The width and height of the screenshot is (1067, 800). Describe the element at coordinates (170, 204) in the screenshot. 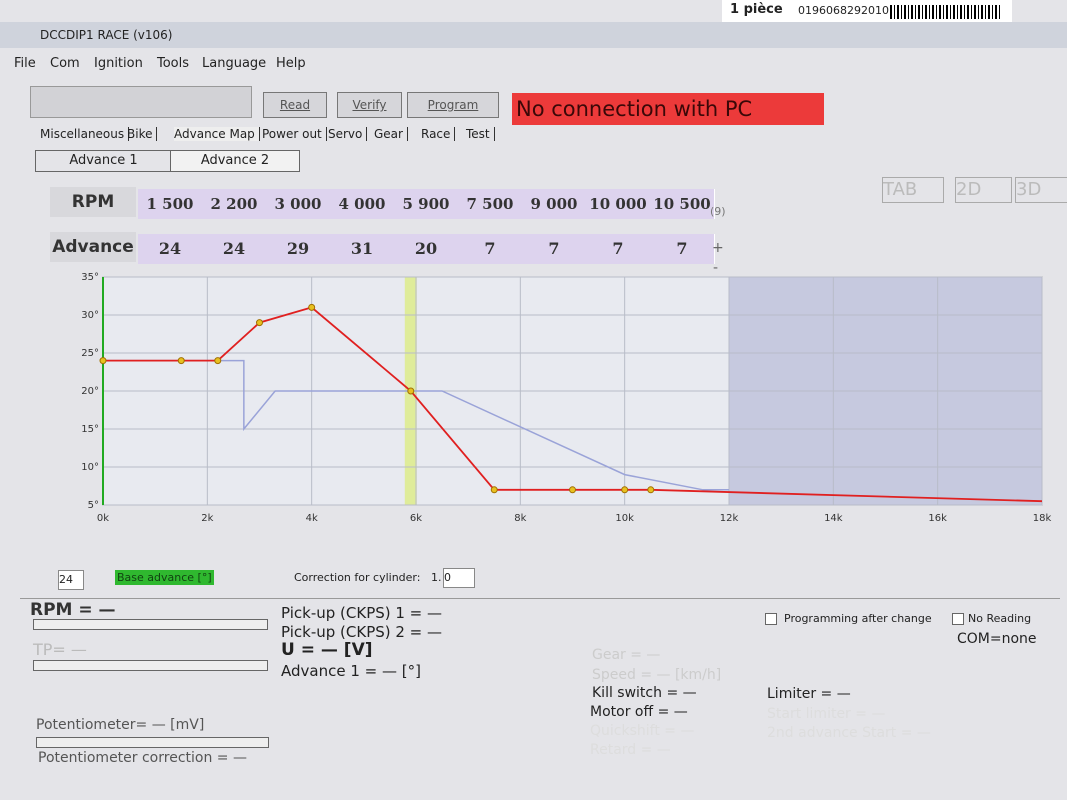

I see `rpm-cell: 1 500` at that location.